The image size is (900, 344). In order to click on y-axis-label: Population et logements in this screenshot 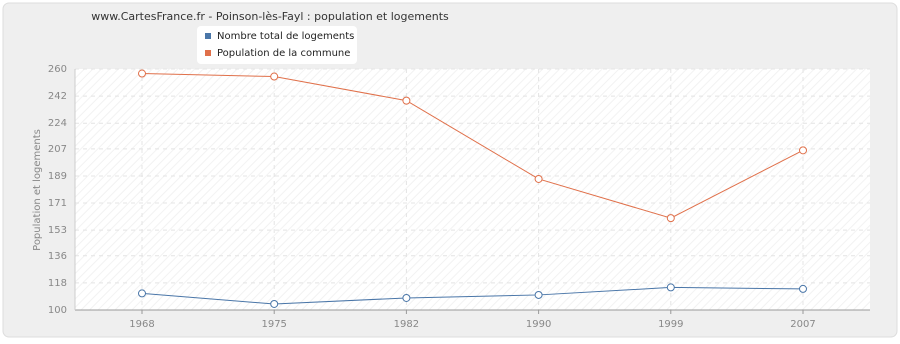, I will do `click(37, 190)`.